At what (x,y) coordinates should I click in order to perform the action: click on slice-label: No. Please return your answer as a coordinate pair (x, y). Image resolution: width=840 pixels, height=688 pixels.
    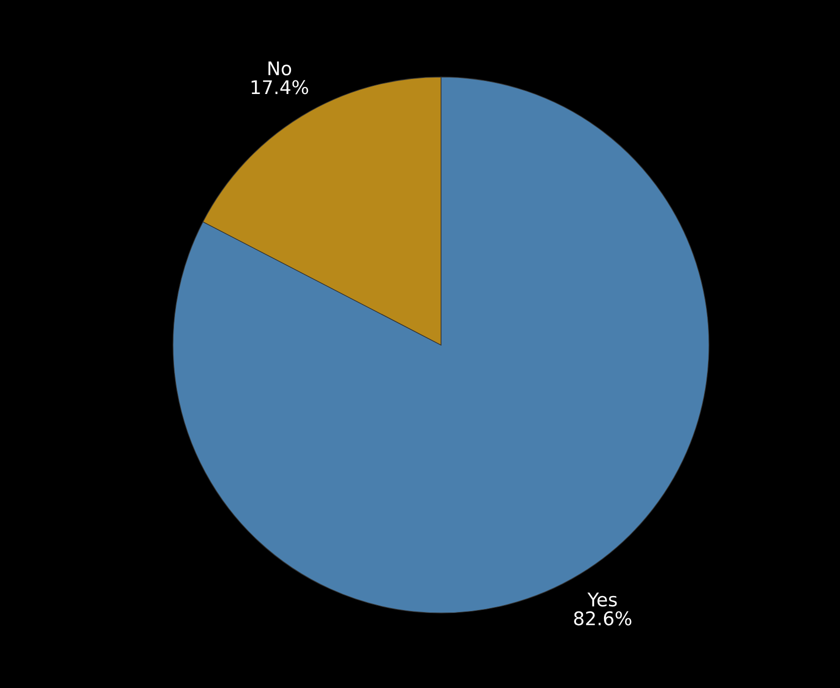
    Looking at the image, I should click on (280, 68).